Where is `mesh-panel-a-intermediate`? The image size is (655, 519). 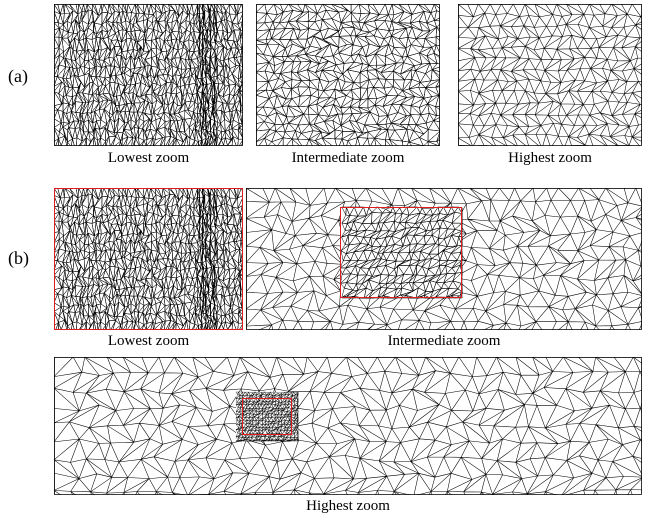
mesh-panel-a-intermediate is located at coordinates (348, 75).